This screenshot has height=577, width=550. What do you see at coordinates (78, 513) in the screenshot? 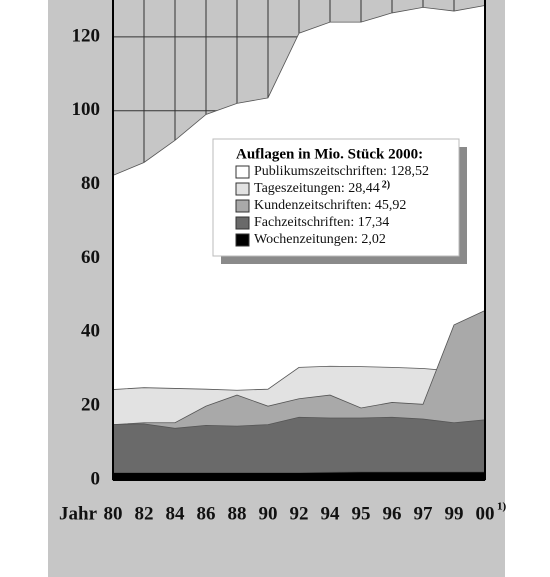
I see `x-label: Jahr` at bounding box center [78, 513].